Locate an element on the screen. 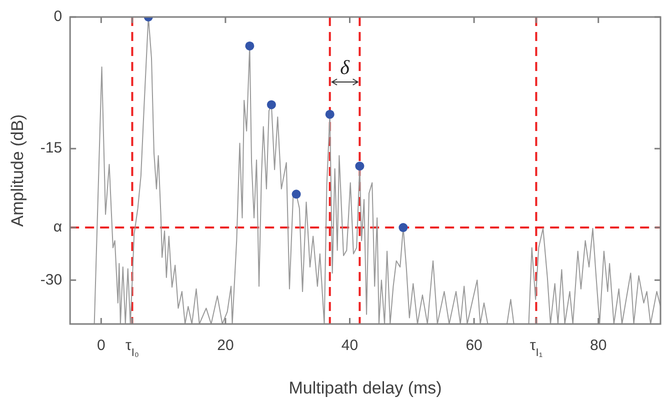 The image size is (665, 403). annotation: δ is located at coordinates (345, 68).